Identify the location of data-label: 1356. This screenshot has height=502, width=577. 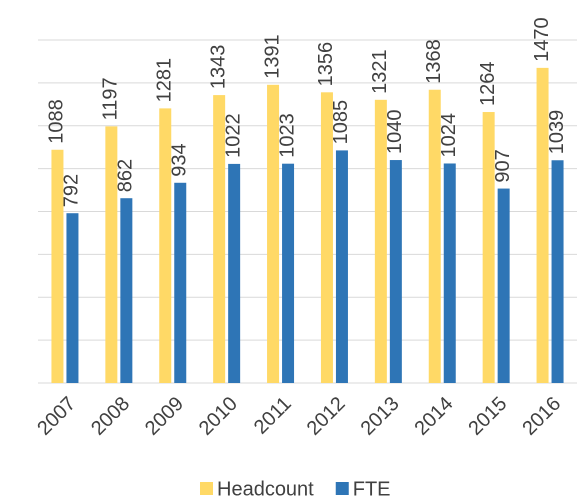
(326, 64).